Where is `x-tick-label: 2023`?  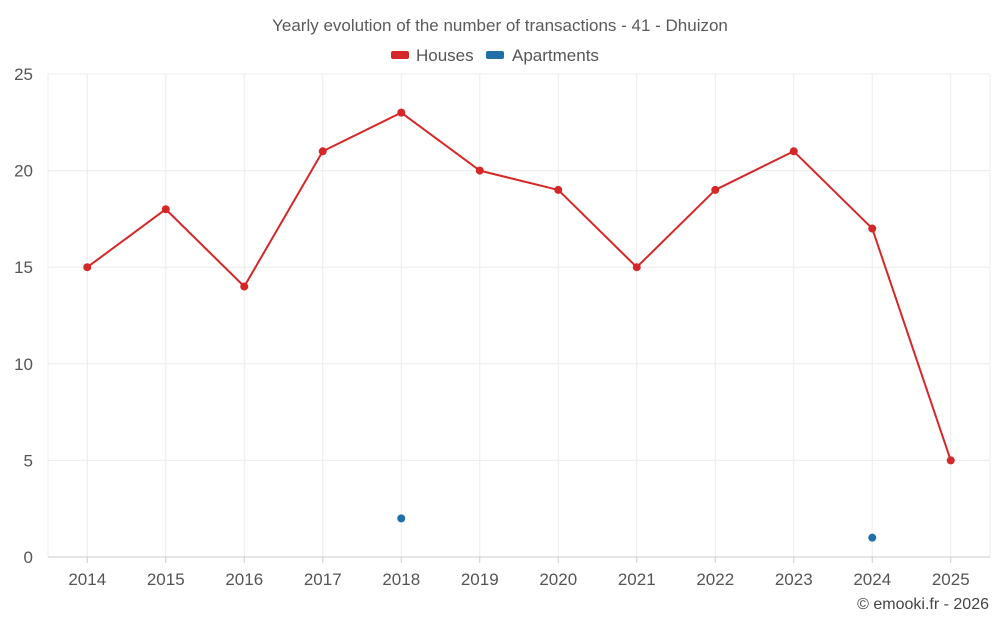
x-tick-label: 2023 is located at coordinates (794, 579).